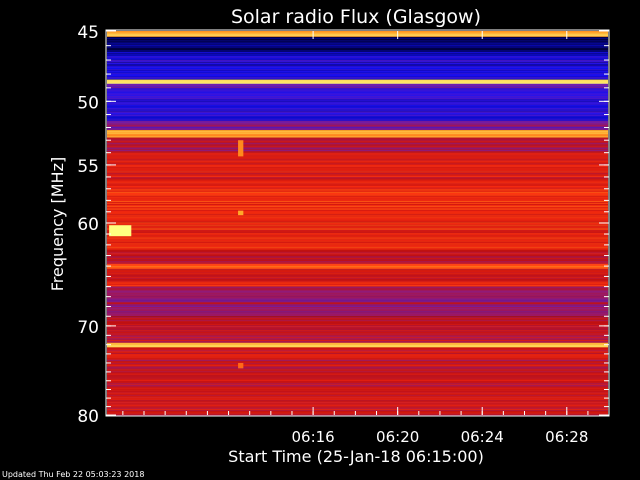 This screenshot has width=640, height=480. Describe the element at coordinates (356, 17) in the screenshot. I see `chart-title: Solar radio Flux (Glasgow)` at that location.